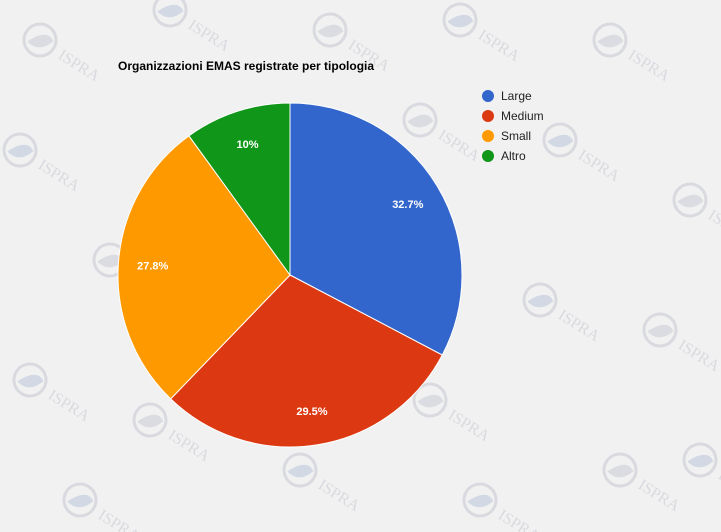 Image resolution: width=721 pixels, height=532 pixels. What do you see at coordinates (311, 412) in the screenshot?
I see `slice-label-medium: 29.5%` at bounding box center [311, 412].